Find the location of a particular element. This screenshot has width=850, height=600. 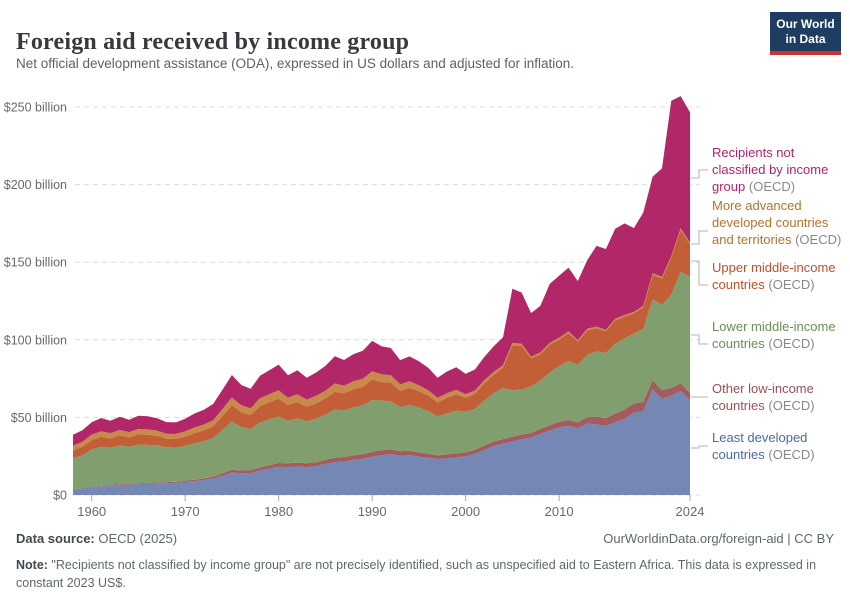

legend-item-label: Upper middle-income countries is located at coordinates (774, 276).